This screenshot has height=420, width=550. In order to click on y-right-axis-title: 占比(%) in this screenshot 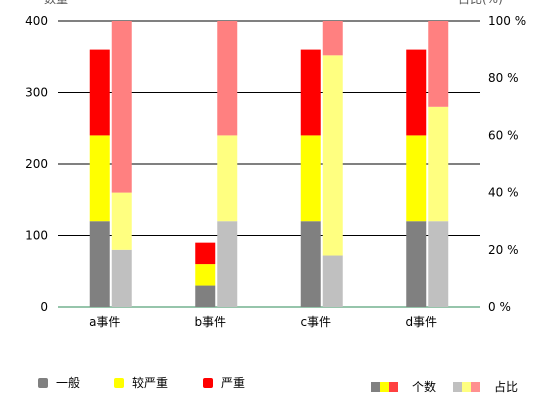, I will do `click(480, 3)`.